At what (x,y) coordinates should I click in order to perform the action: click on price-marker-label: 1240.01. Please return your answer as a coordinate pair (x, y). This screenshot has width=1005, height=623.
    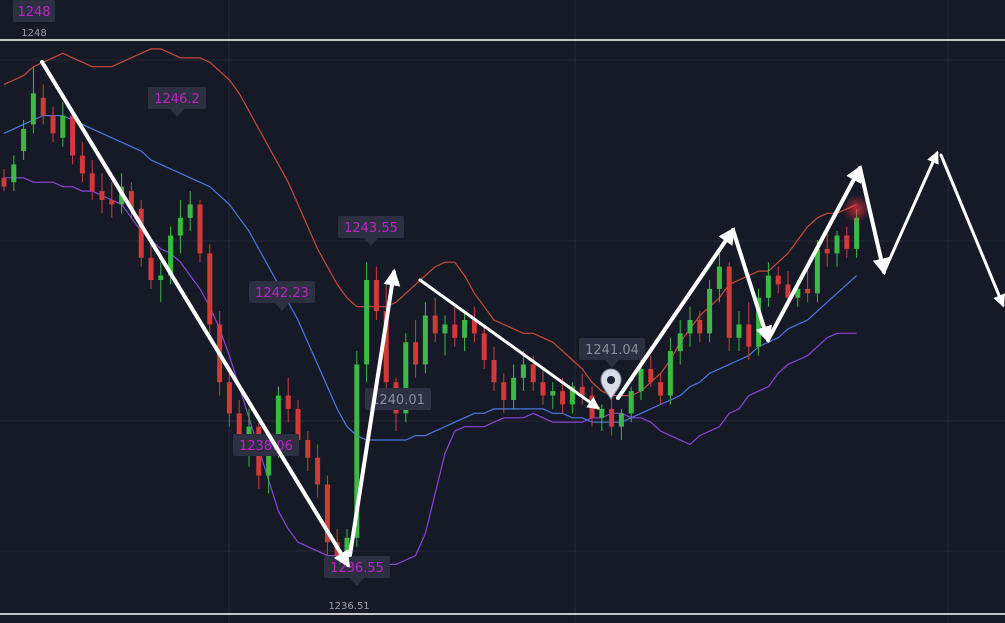
    Looking at the image, I should click on (398, 400).